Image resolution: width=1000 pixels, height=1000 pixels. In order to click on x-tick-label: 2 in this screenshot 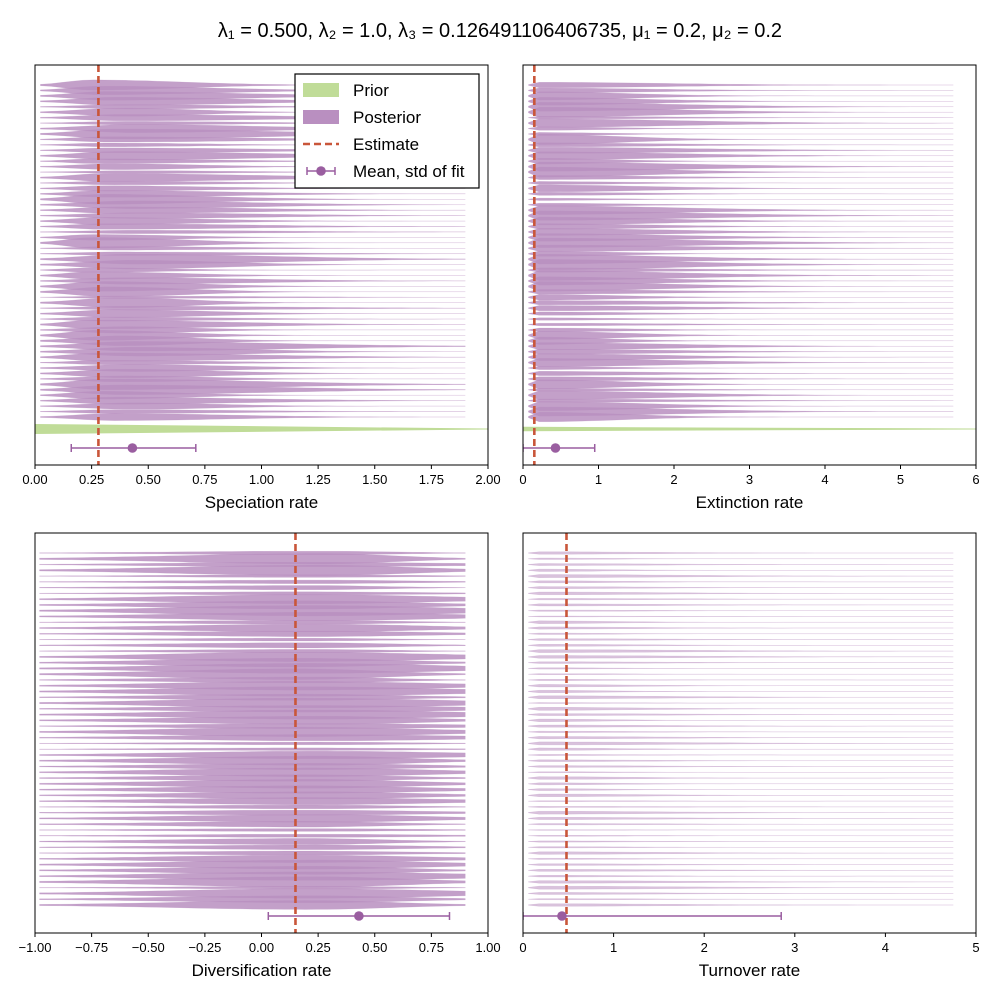, I will do `click(704, 947)`.